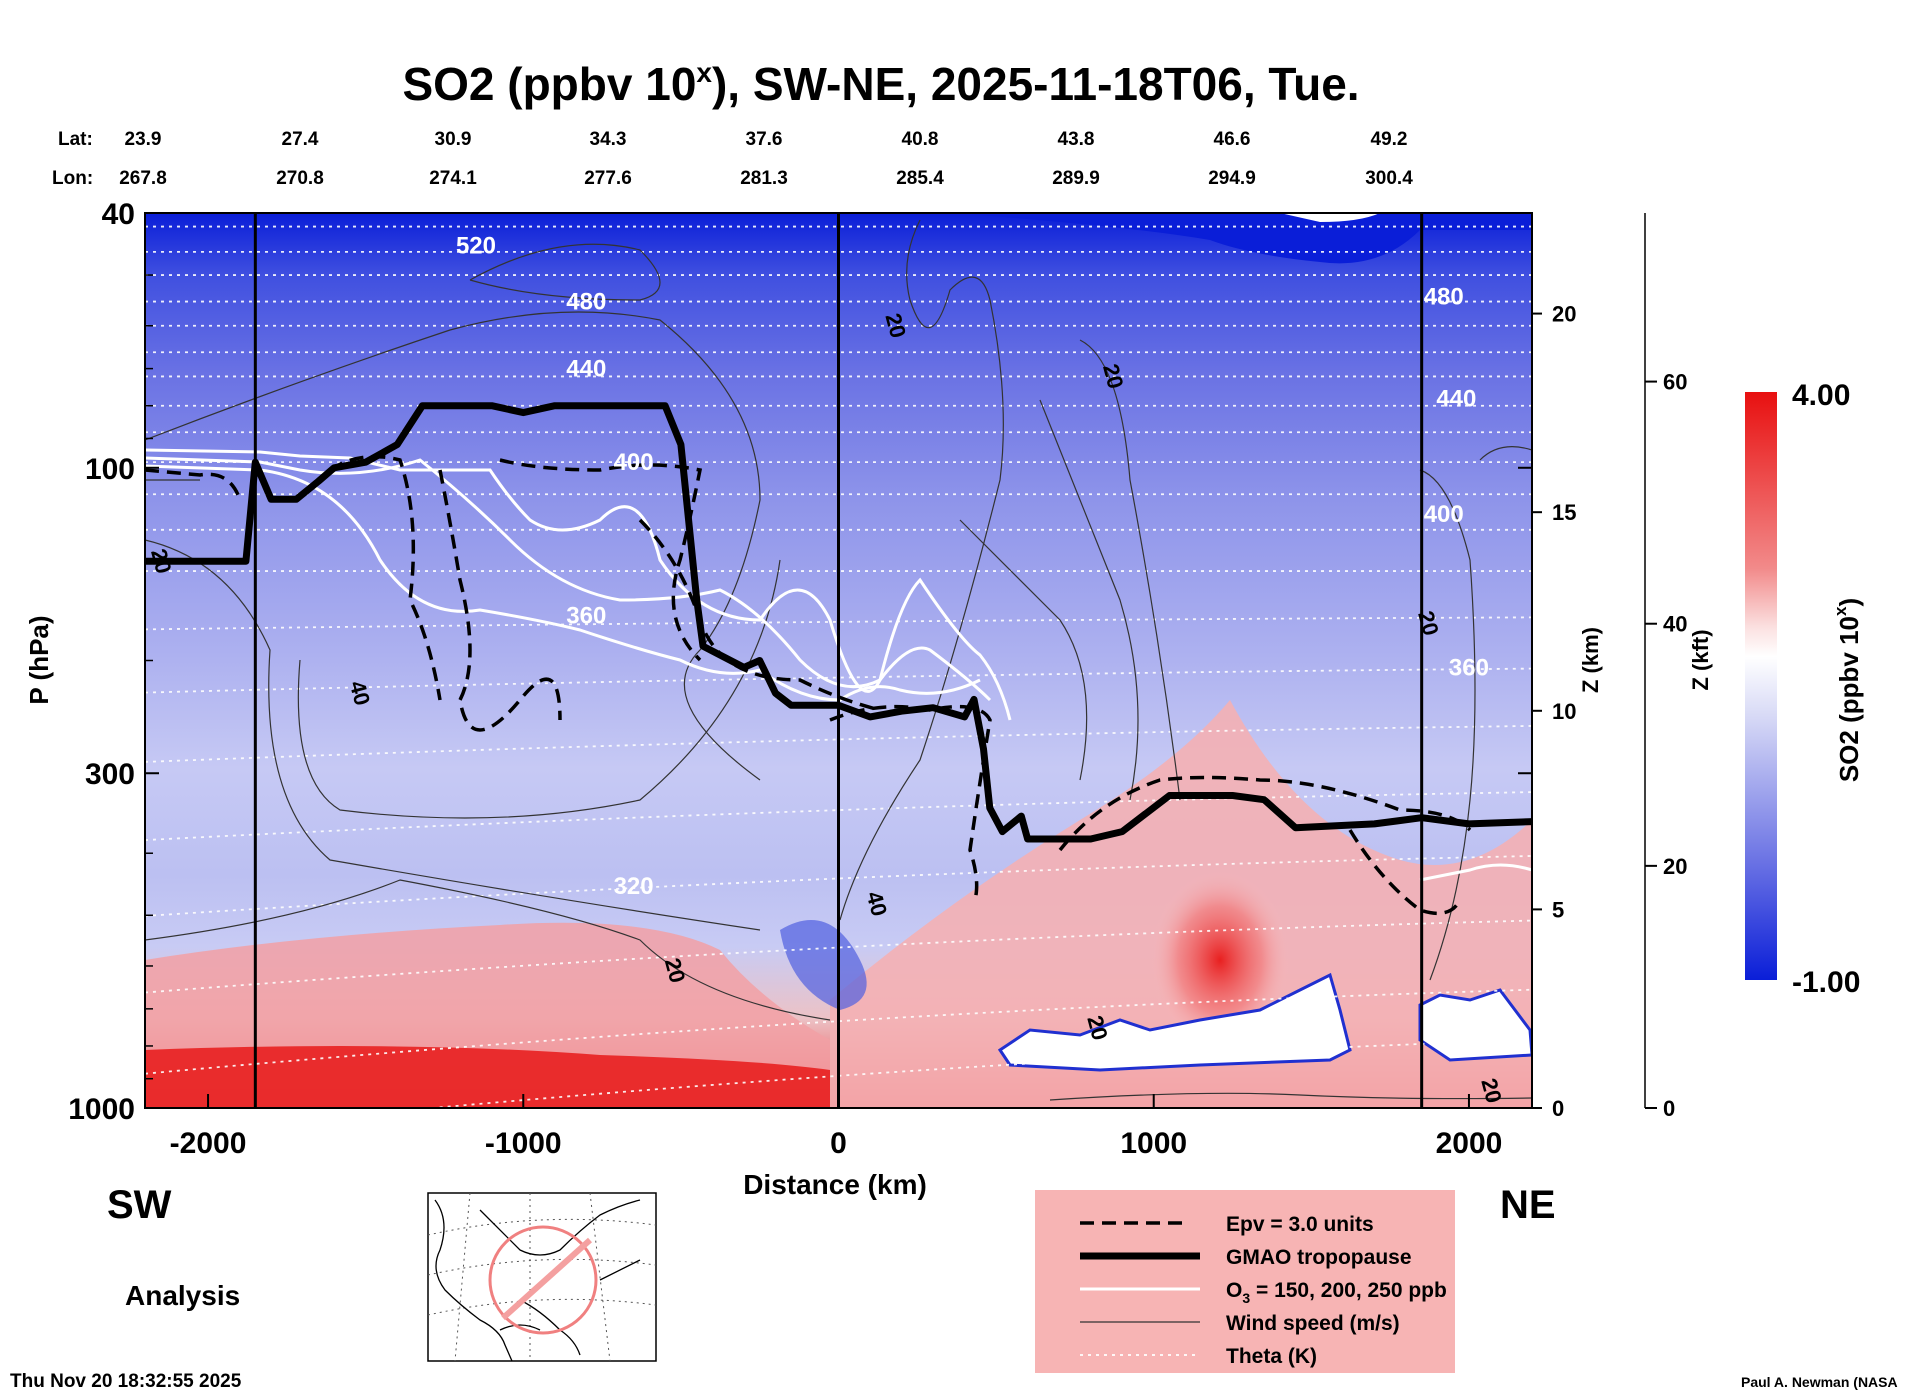  Describe the element at coordinates (208, 1143) in the screenshot. I see `x-tick-label: -2000` at that location.